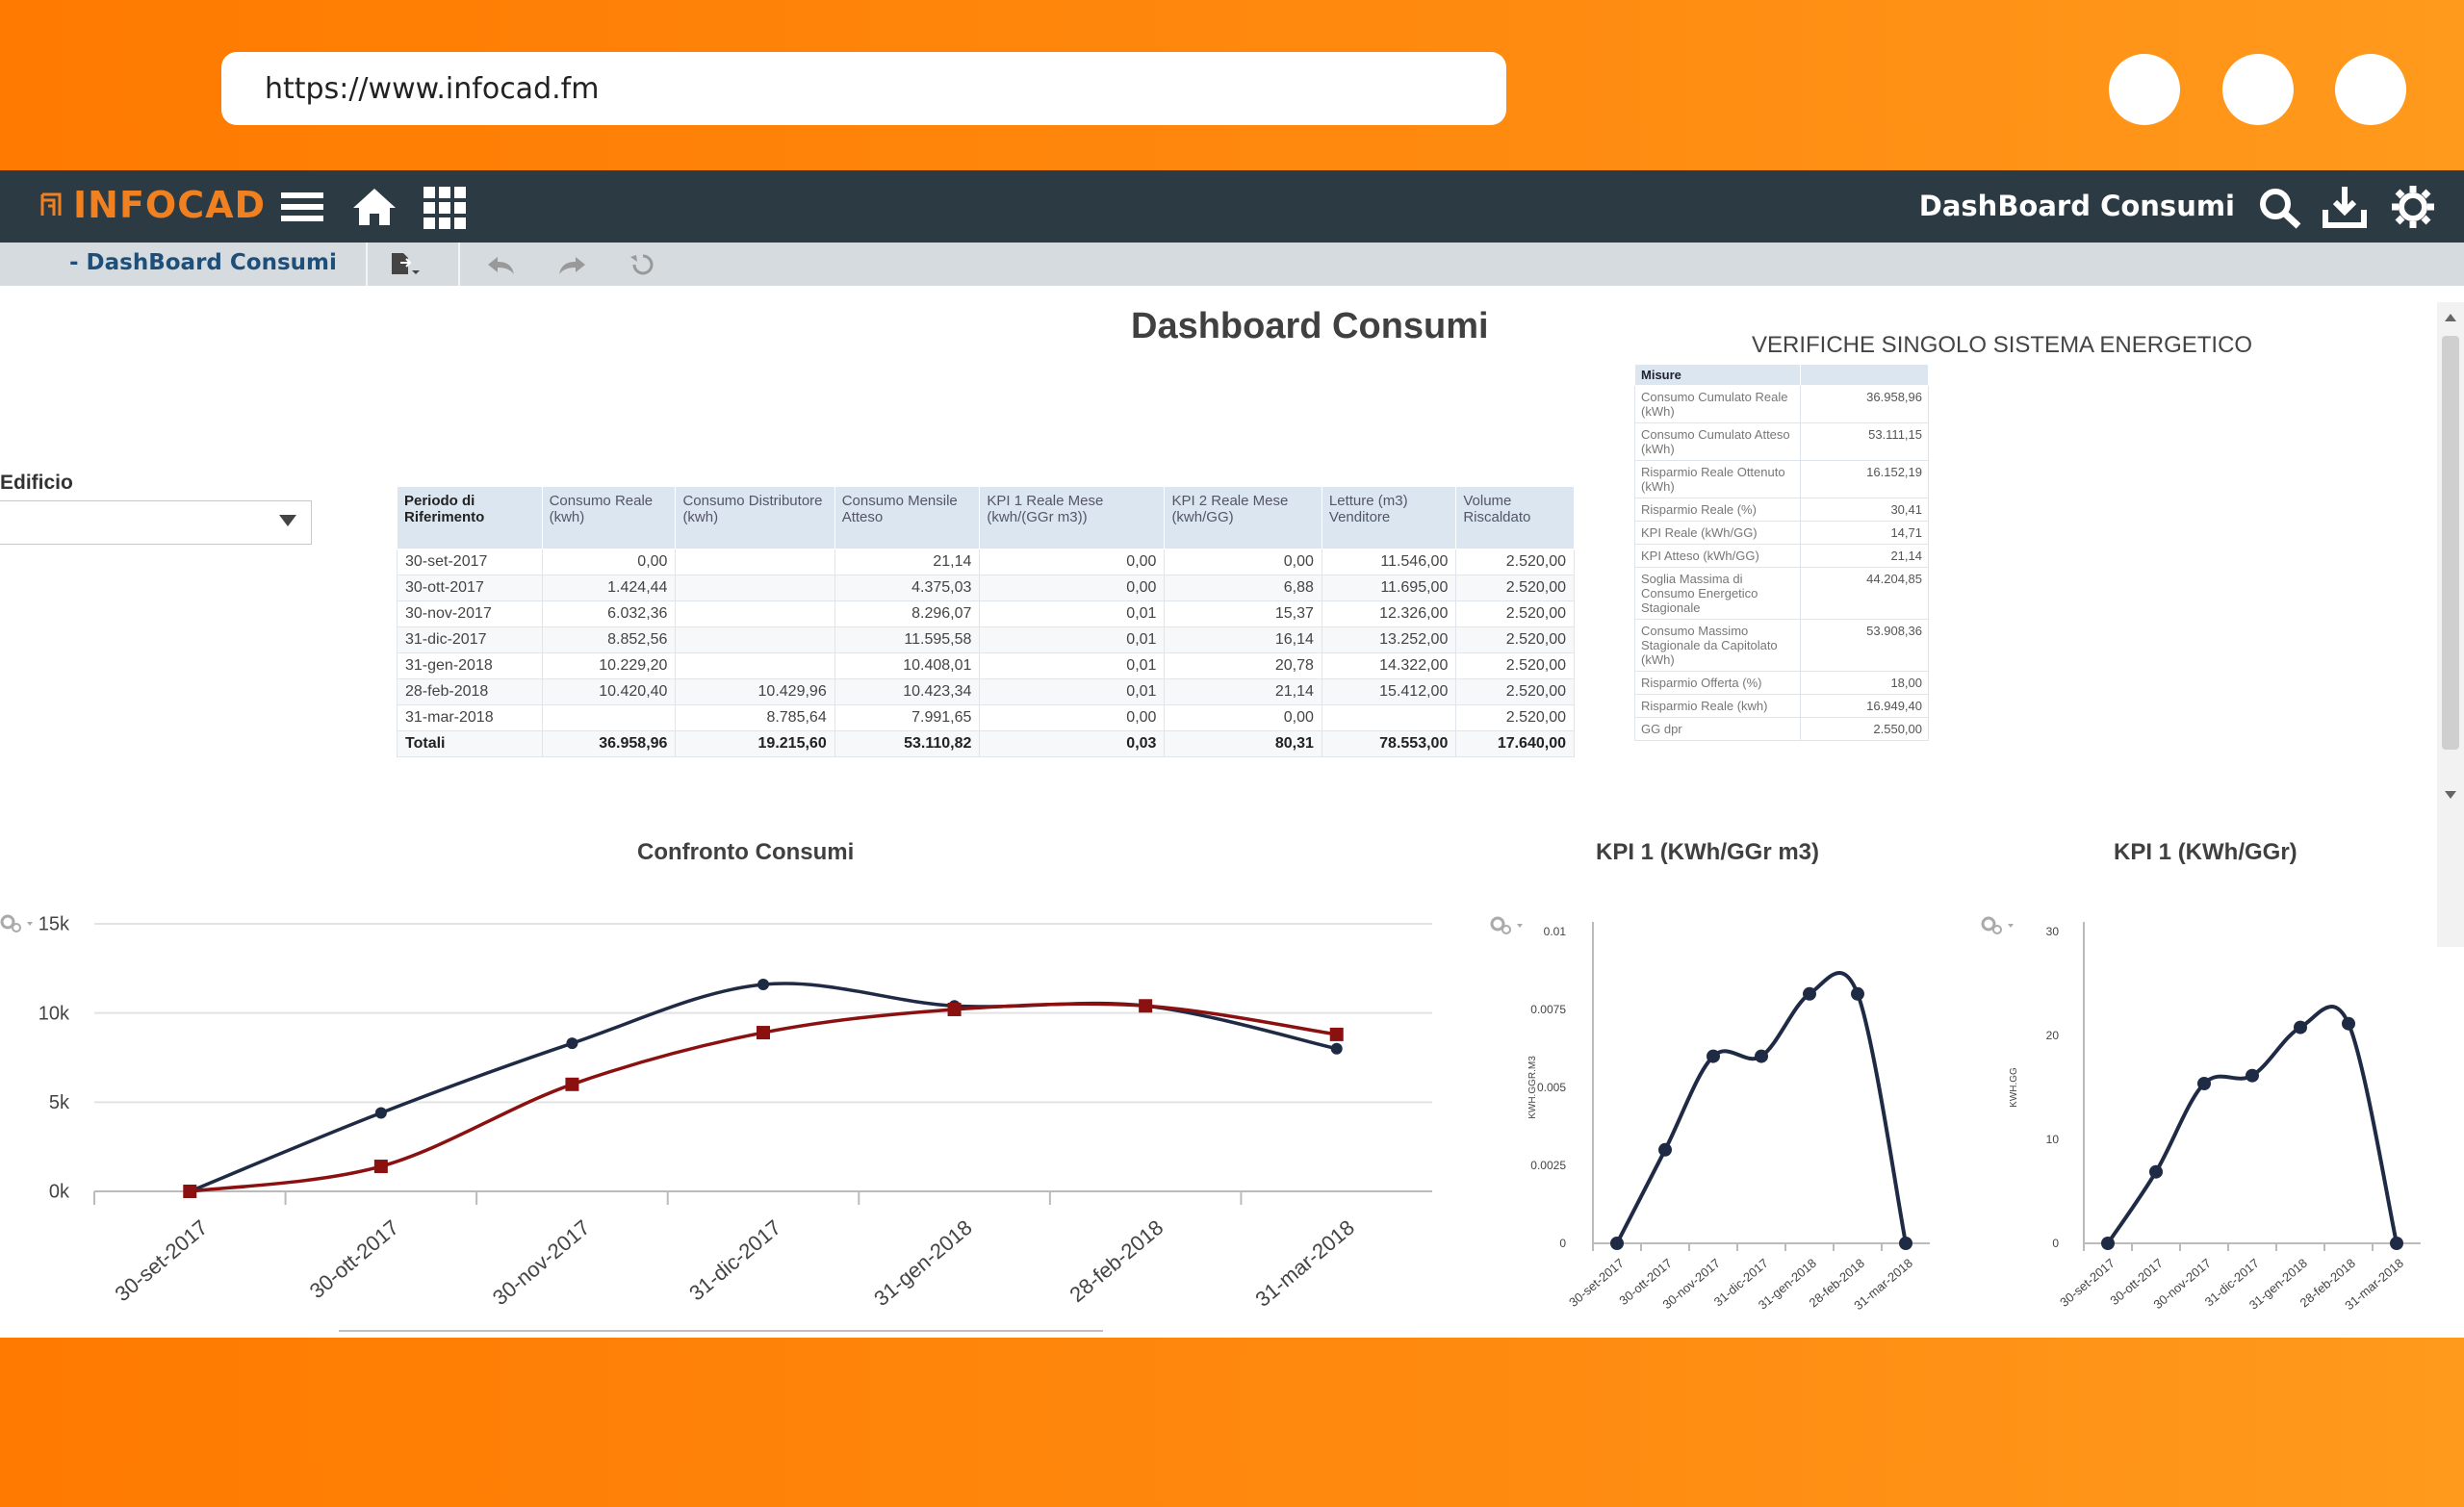  What do you see at coordinates (643, 264) in the screenshot?
I see `refresh-icon` at bounding box center [643, 264].